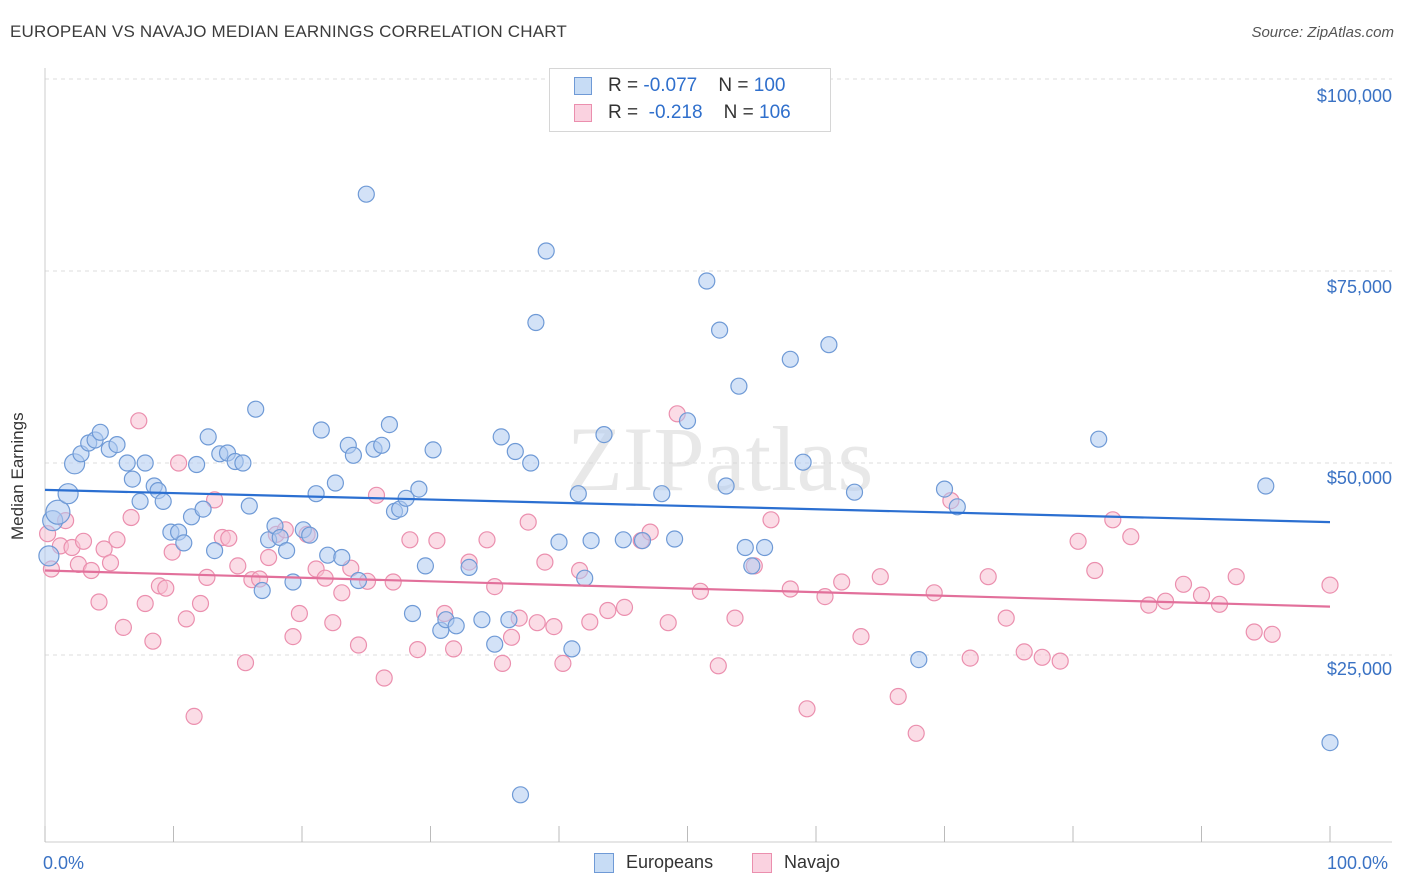 Image resolution: width=1406 pixels, height=892 pixels. Describe the element at coordinates (64, 863) in the screenshot. I see `x-tick-label-min: 0.0%` at that location.